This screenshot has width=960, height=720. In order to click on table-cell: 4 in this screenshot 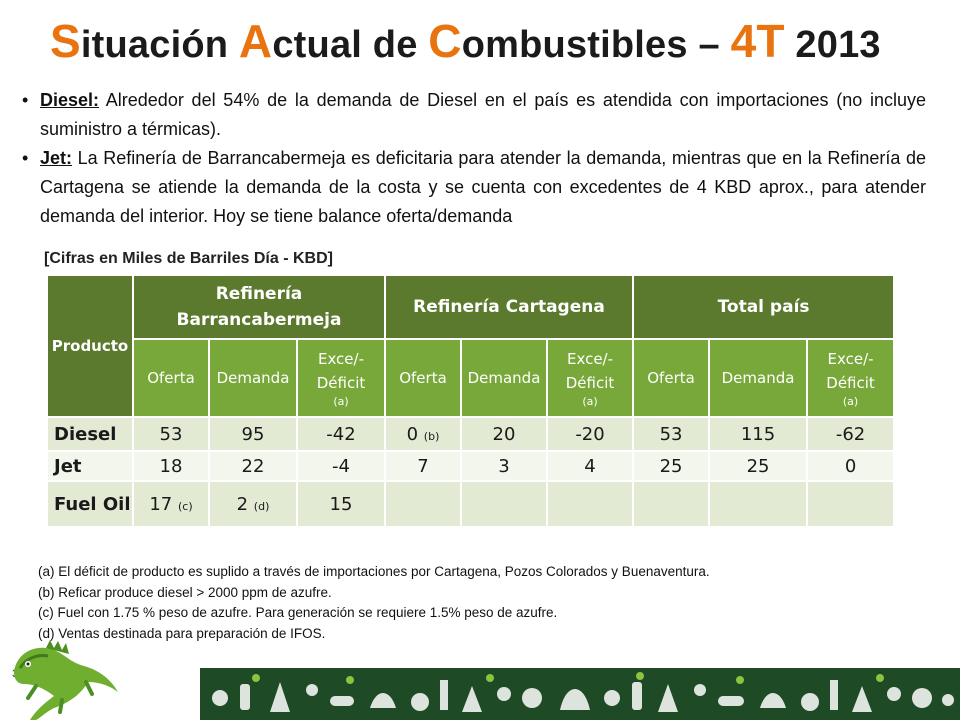, I will do `click(590, 466)`.